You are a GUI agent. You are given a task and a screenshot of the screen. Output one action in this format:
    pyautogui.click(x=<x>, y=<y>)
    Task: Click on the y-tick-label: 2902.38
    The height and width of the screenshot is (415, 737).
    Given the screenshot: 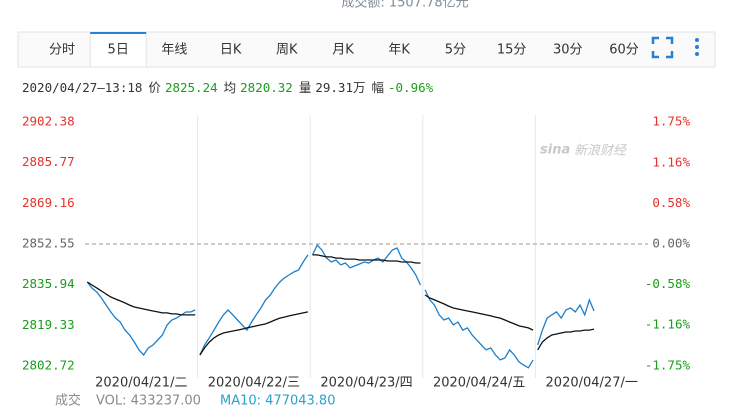 What is the action you would take?
    pyautogui.click(x=48, y=121)
    